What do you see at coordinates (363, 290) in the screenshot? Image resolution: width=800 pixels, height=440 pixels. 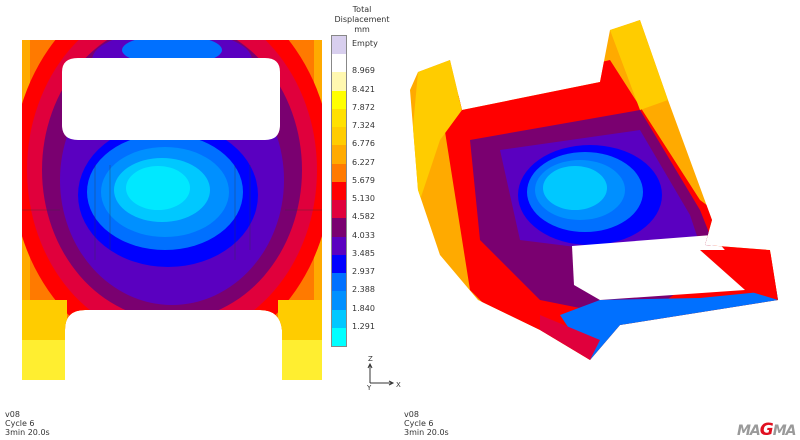 I see `legend-label: 2.388` at bounding box center [363, 290].